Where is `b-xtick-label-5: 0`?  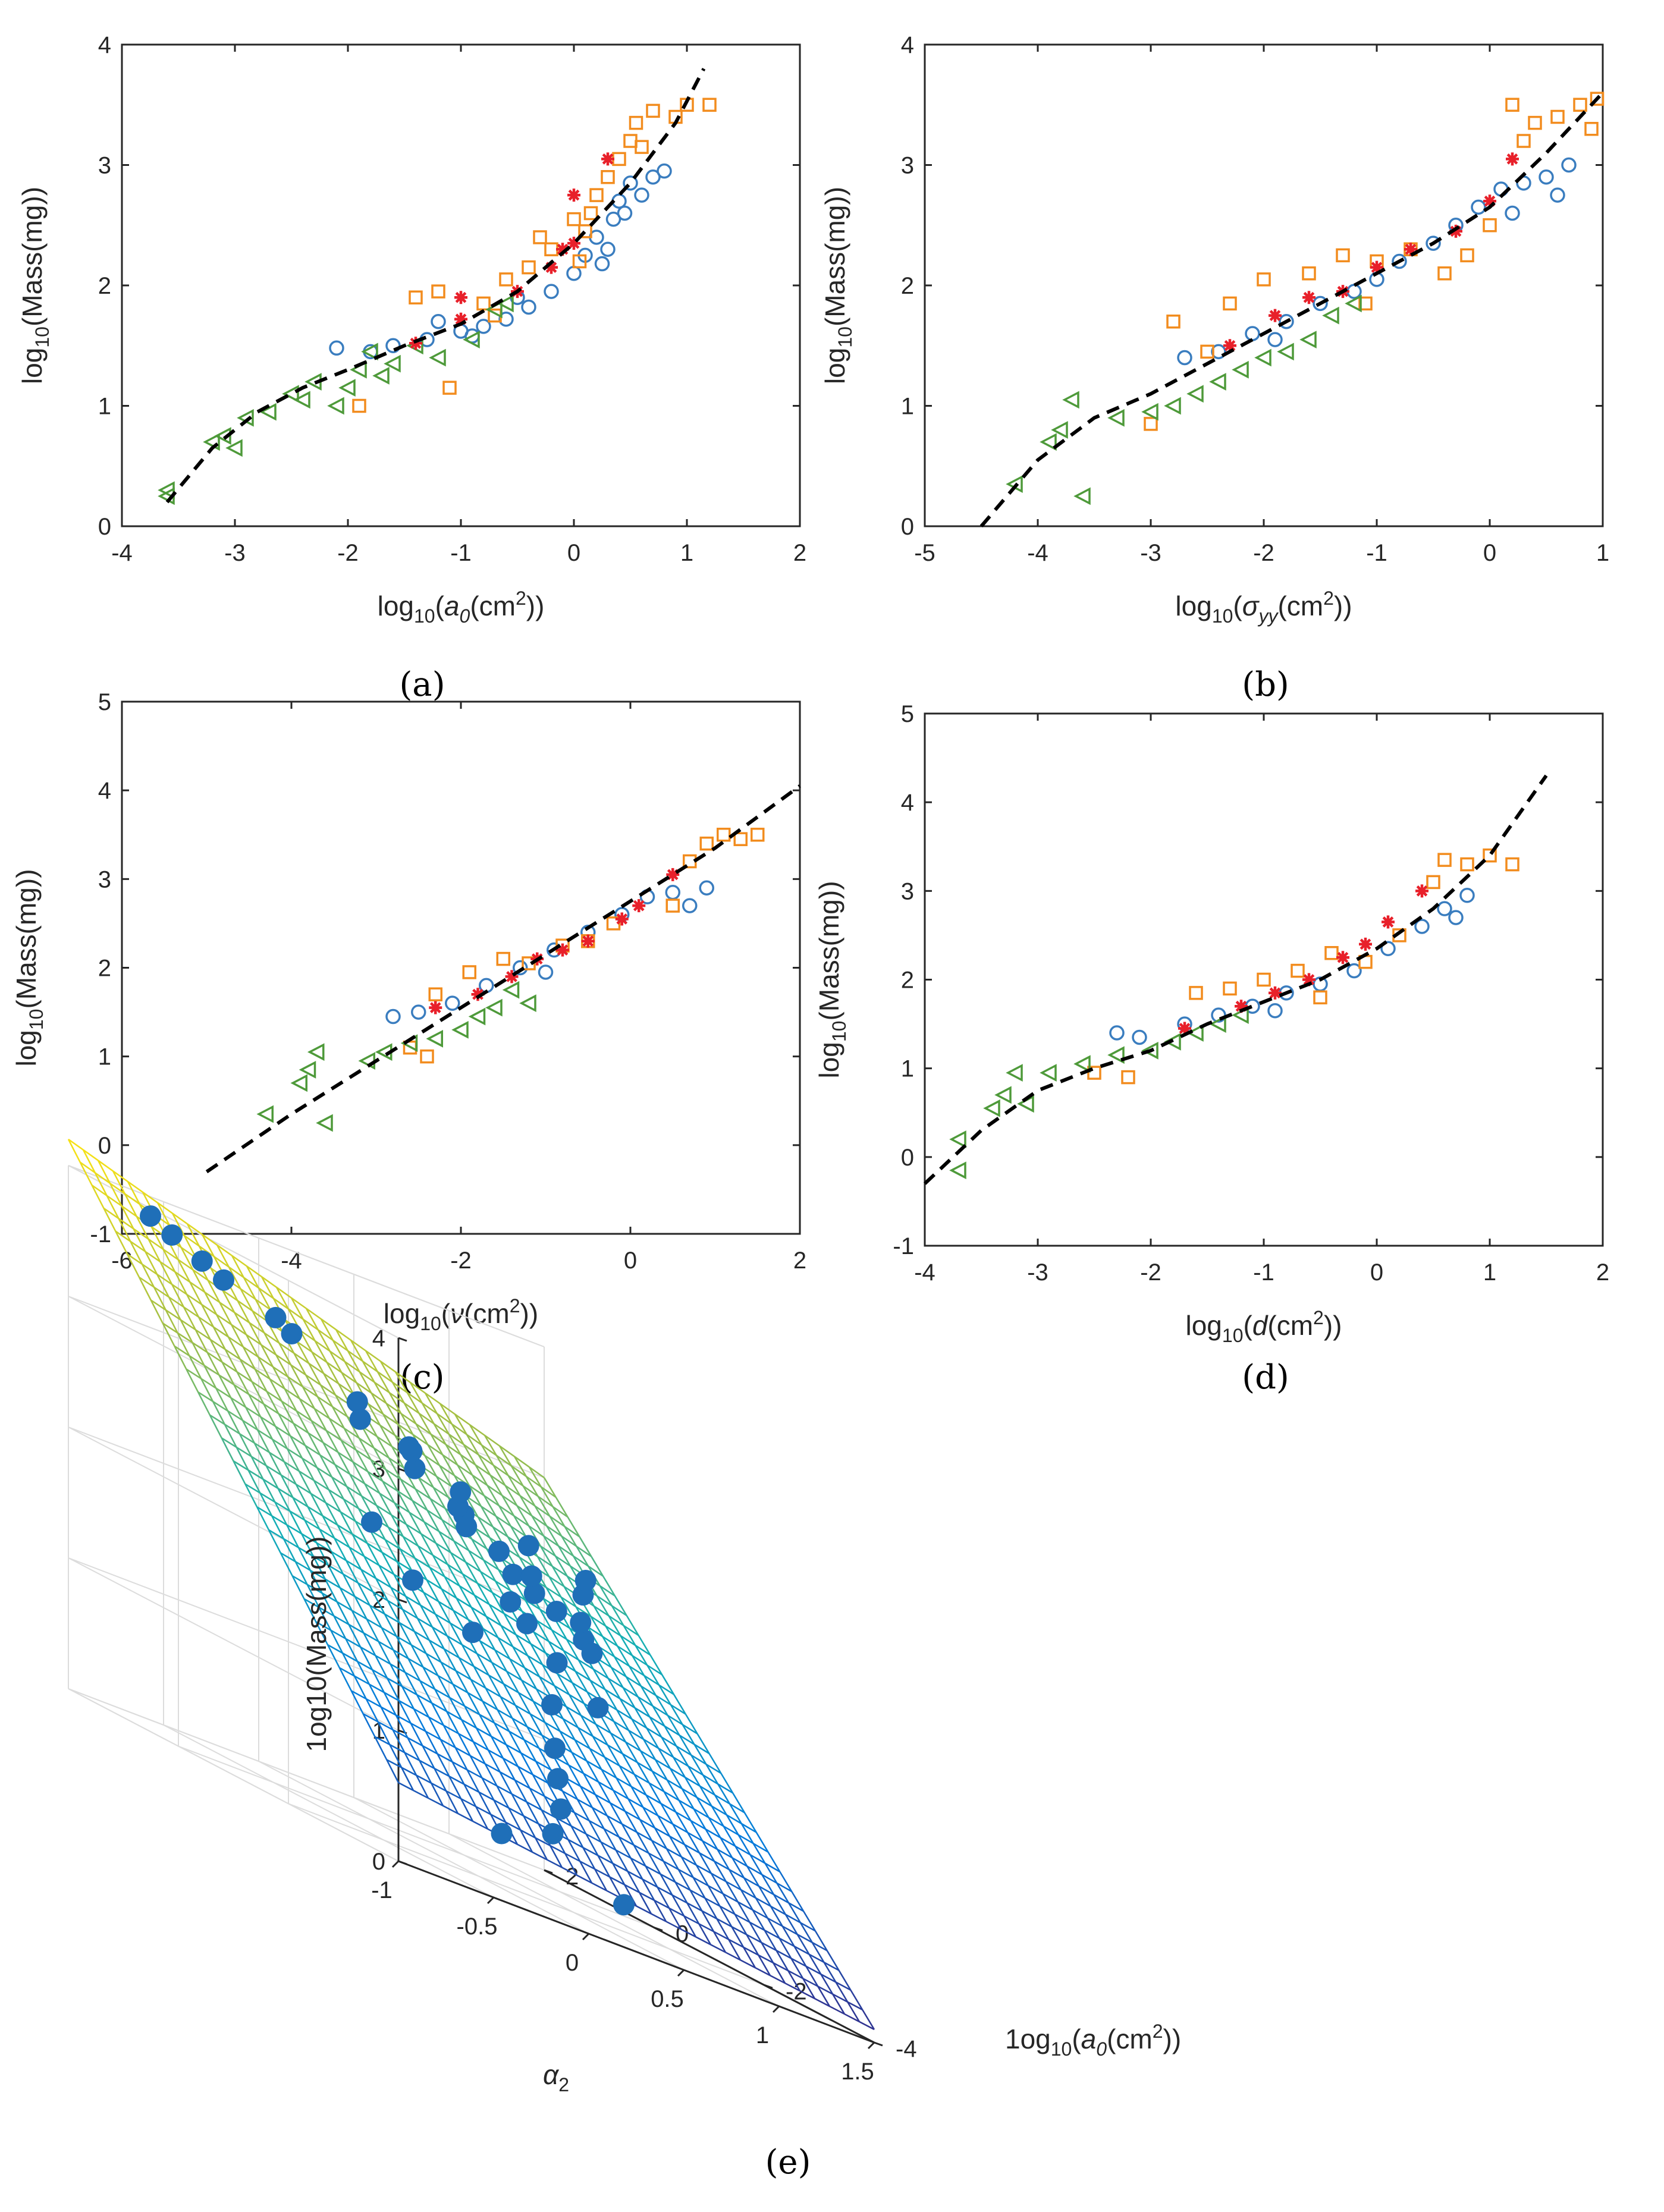
b-xtick-label-5: 0 is located at coordinates (1489, 553).